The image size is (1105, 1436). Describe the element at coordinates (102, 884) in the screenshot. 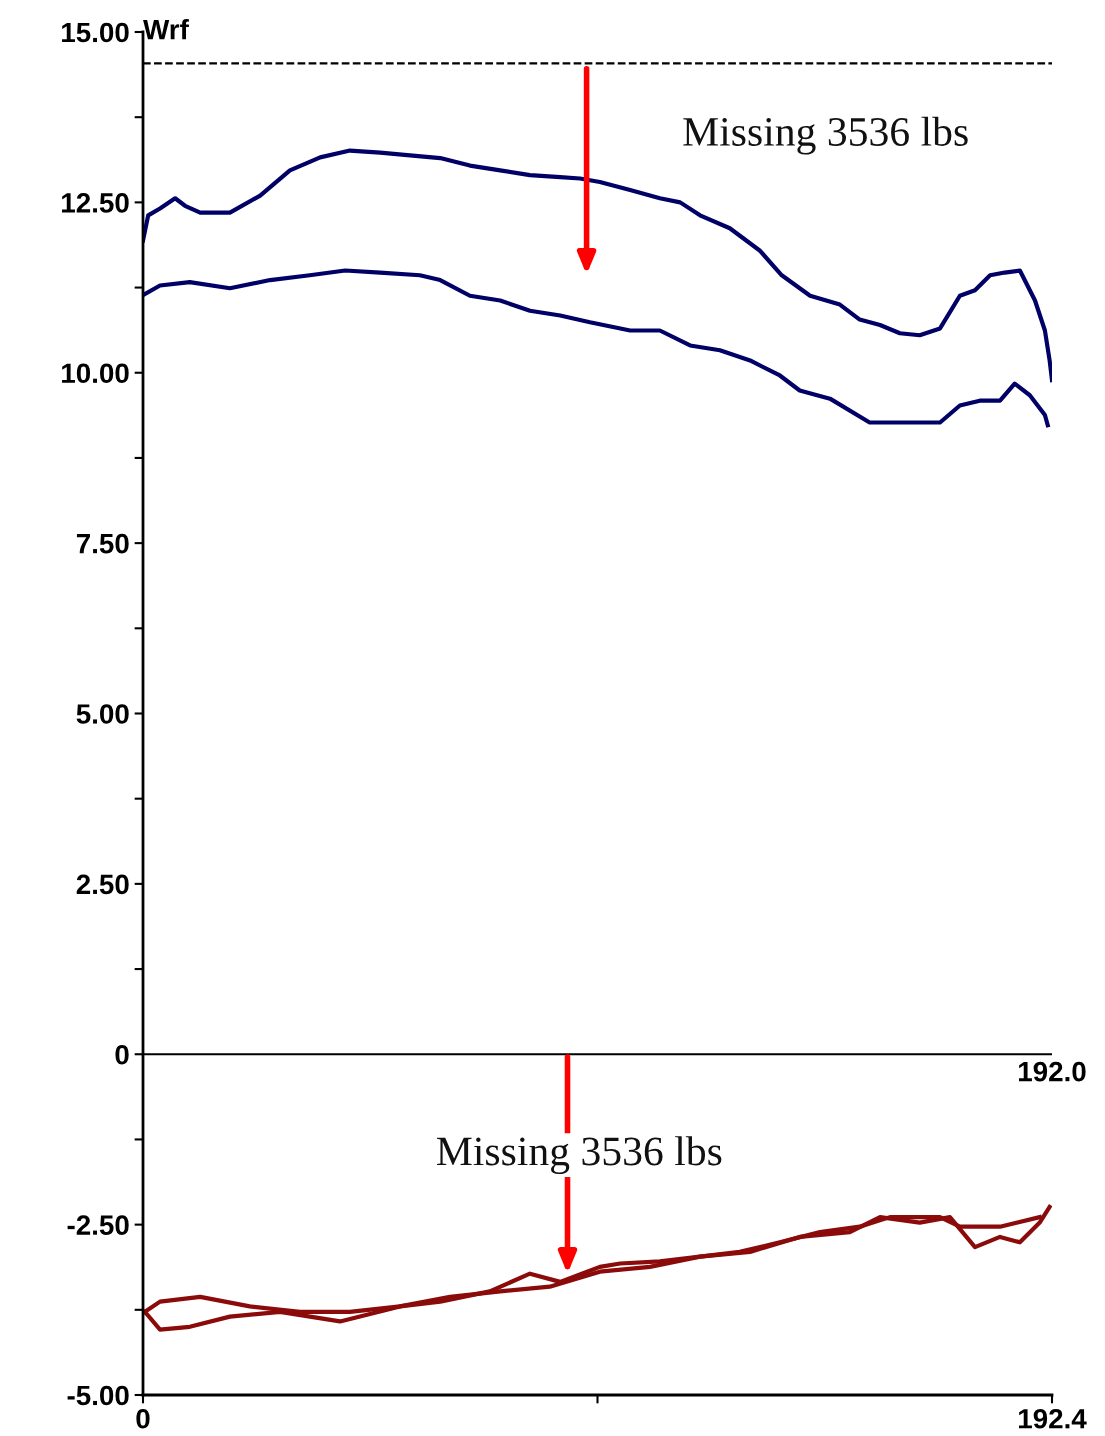

I see `y-tick-label: 2.50` at that location.